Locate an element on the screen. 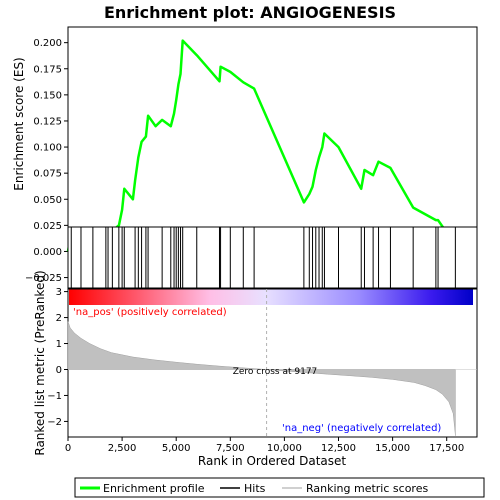 This screenshot has width=500, height=500. negatively-correlated-label: 'na_neg' (negatively correlated) is located at coordinates (361, 428).